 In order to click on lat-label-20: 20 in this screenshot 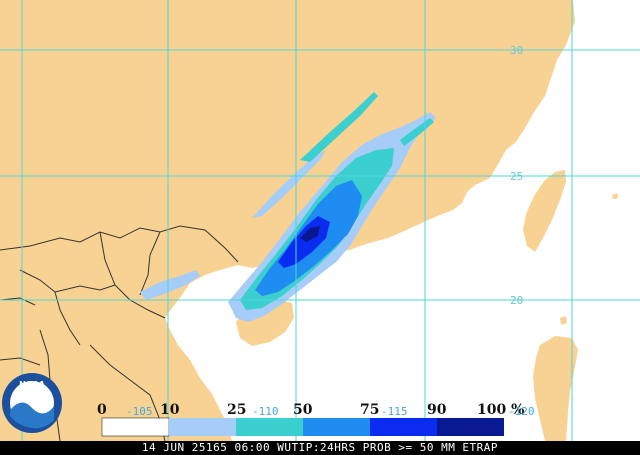, I will do `click(516, 300)`.